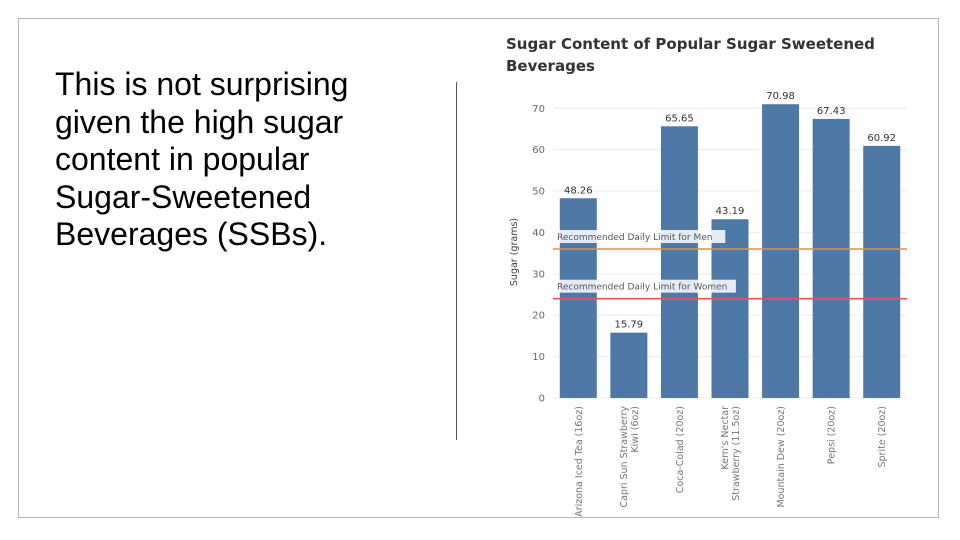 The width and height of the screenshot is (960, 540). I want to click on divider-line, so click(456, 261).